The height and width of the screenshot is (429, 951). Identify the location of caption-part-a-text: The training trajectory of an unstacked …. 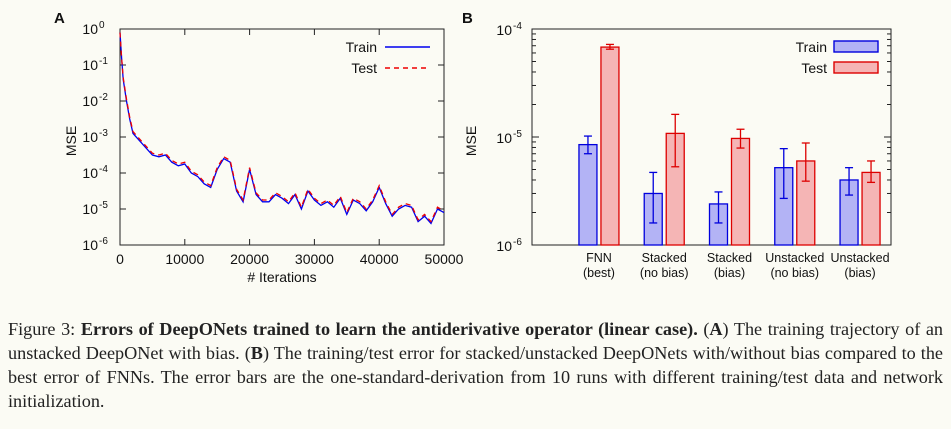
(475, 341).